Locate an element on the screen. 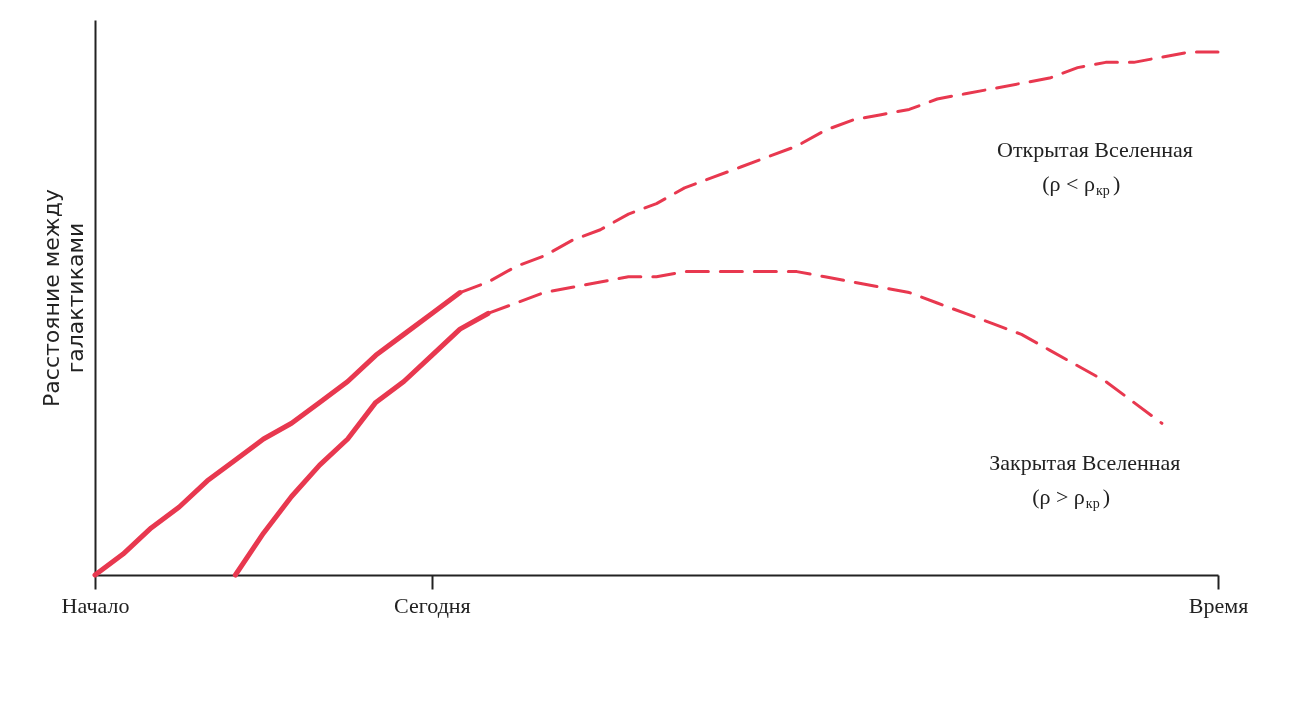  x-tick-label: Начало is located at coordinates (95, 605).